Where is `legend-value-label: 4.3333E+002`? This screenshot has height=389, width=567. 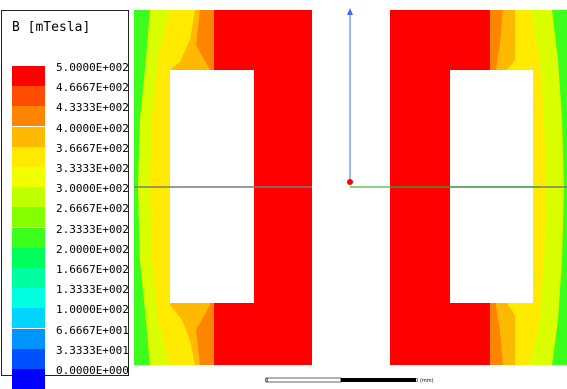
legend-value-label: 4.3333E+002 is located at coordinates (92, 108).